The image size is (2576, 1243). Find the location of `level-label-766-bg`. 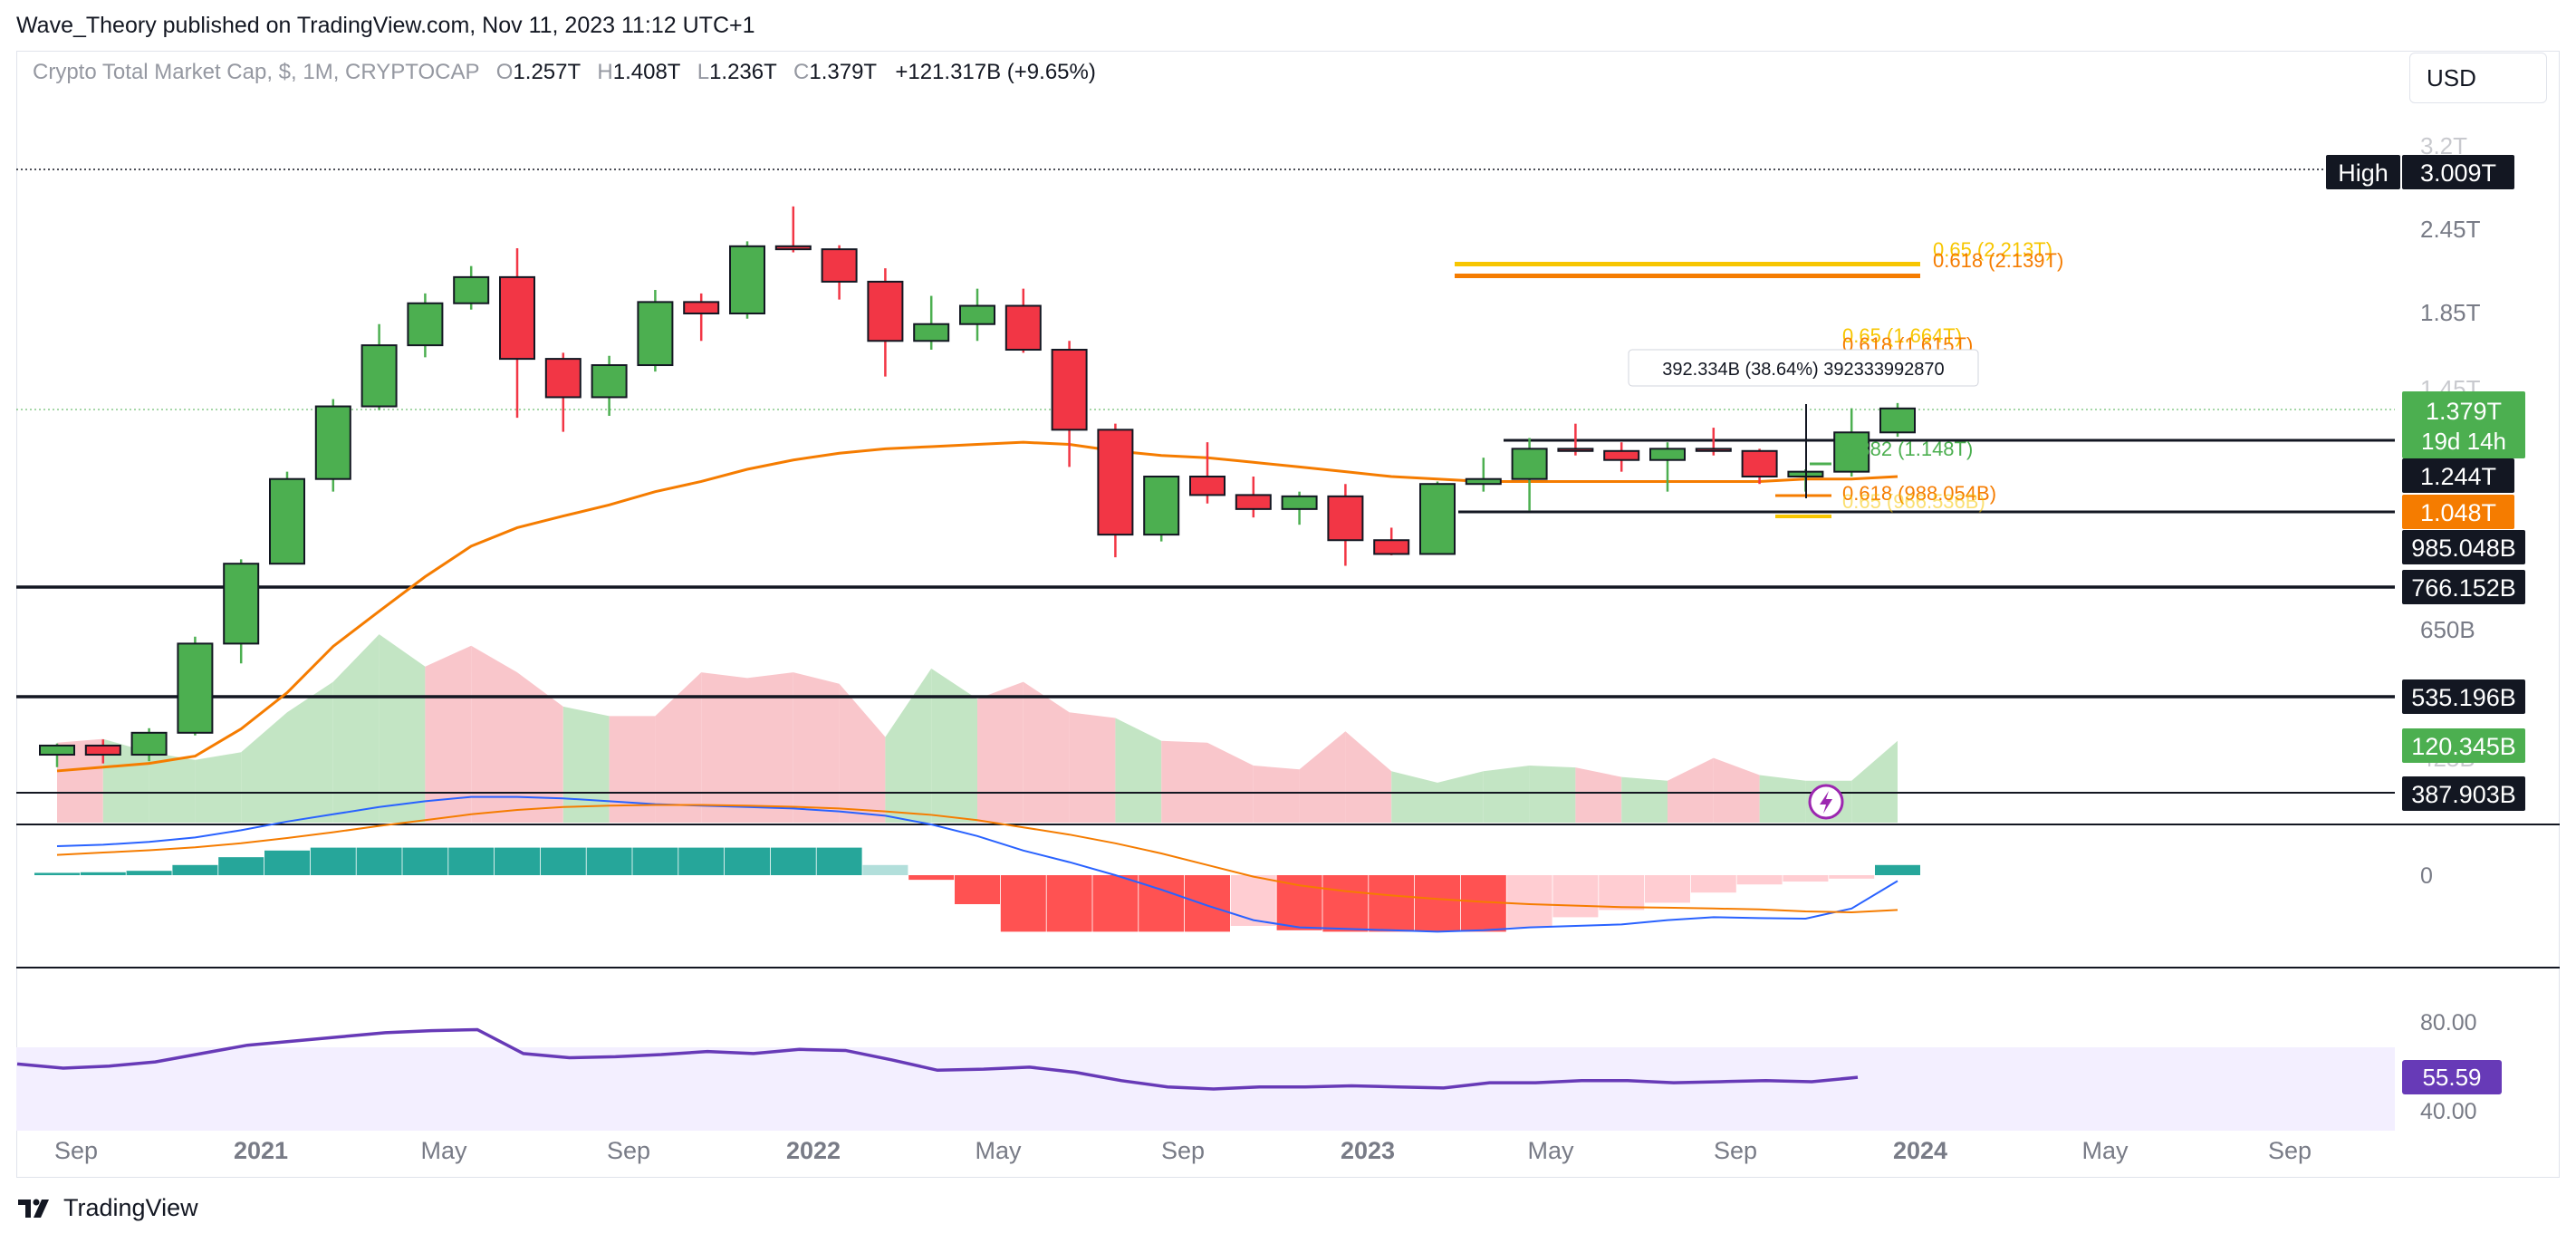

level-label-766-bg is located at coordinates (2463, 587).